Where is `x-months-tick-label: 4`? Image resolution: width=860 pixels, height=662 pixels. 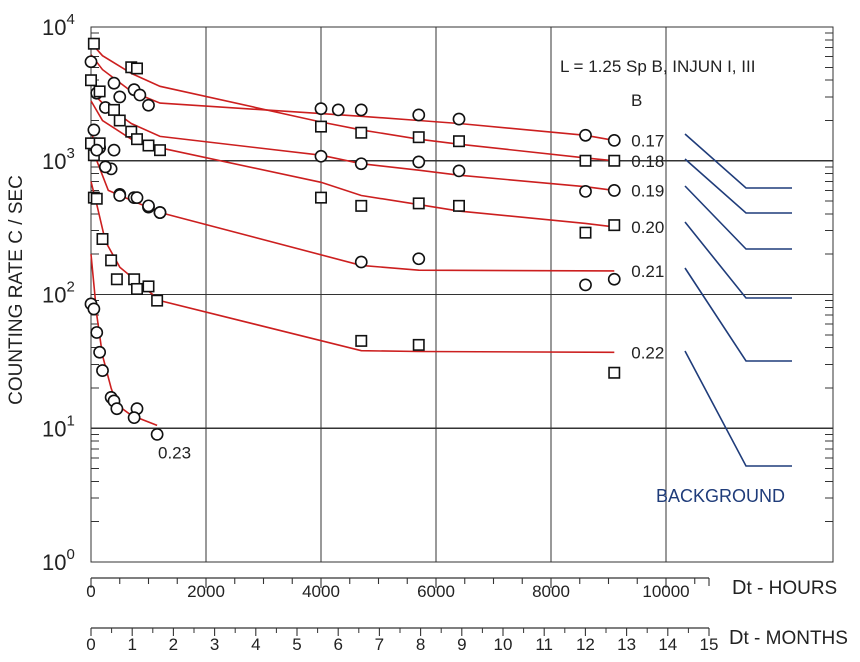
x-months-tick-label: 4 is located at coordinates (255, 644).